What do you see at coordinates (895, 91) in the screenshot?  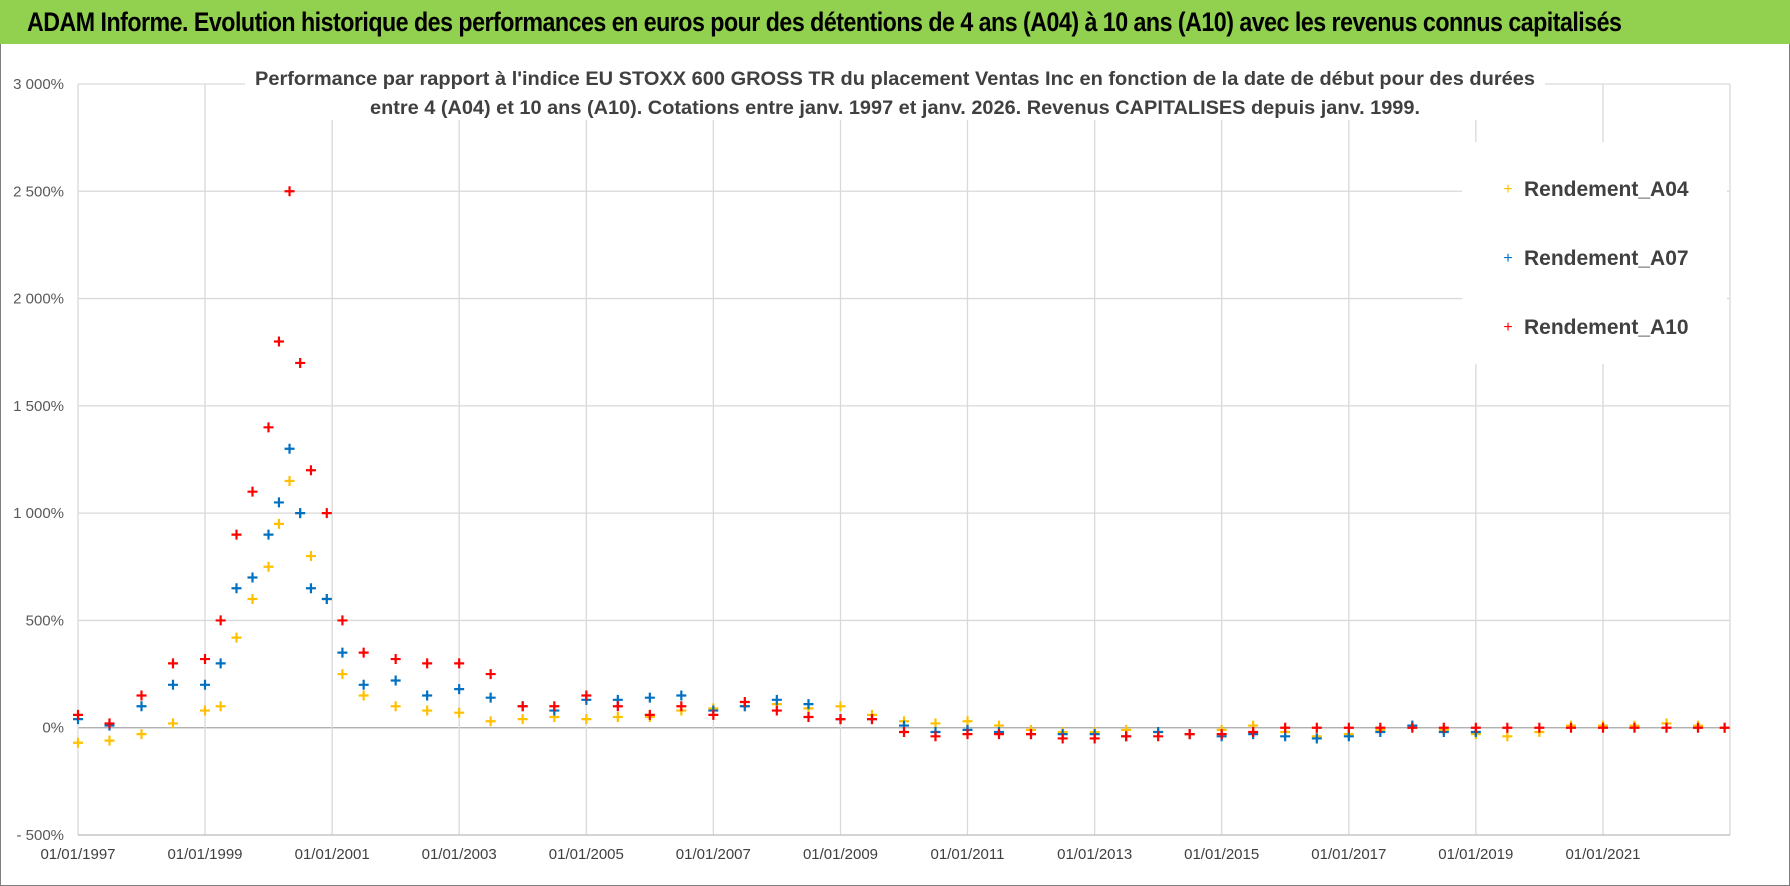 I see `chart-title-background` at bounding box center [895, 91].